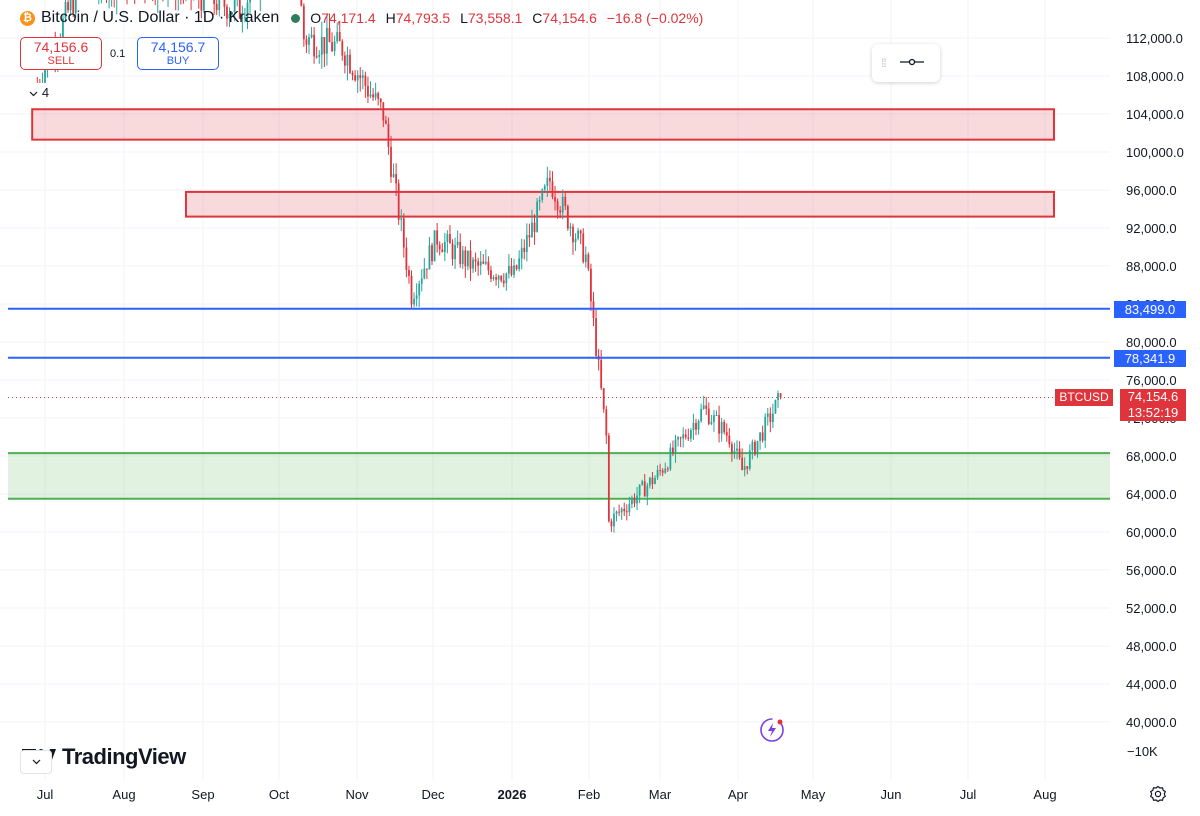 Image resolution: width=1200 pixels, height=816 pixels. What do you see at coordinates (160, 17) in the screenshot?
I see `symbol-title: Bitcoin / U.S. Dollar · 1D · Kraken` at bounding box center [160, 17].